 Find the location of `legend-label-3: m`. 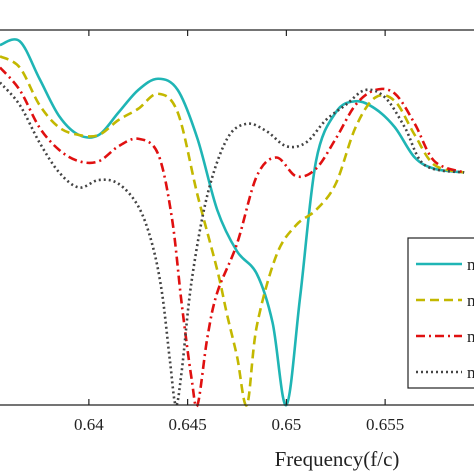

legend-label-3: m is located at coordinates (470, 336).